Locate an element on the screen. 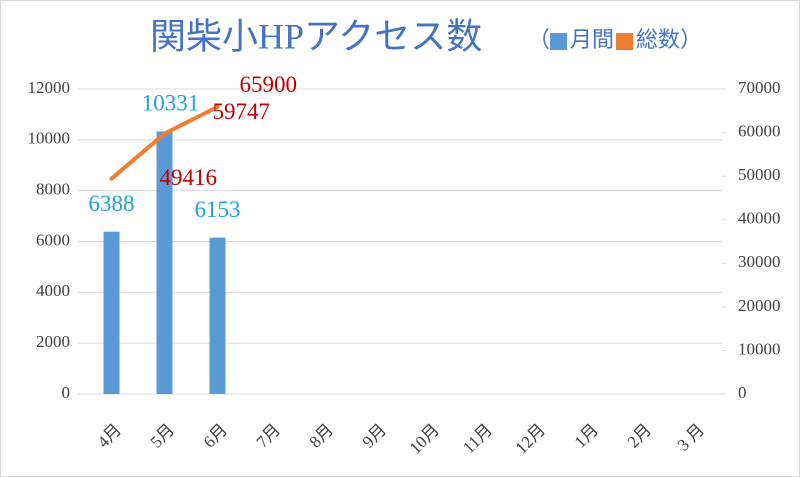 The width and height of the screenshot is (800, 477). y-tick-label: 10000 is located at coordinates (49, 138).